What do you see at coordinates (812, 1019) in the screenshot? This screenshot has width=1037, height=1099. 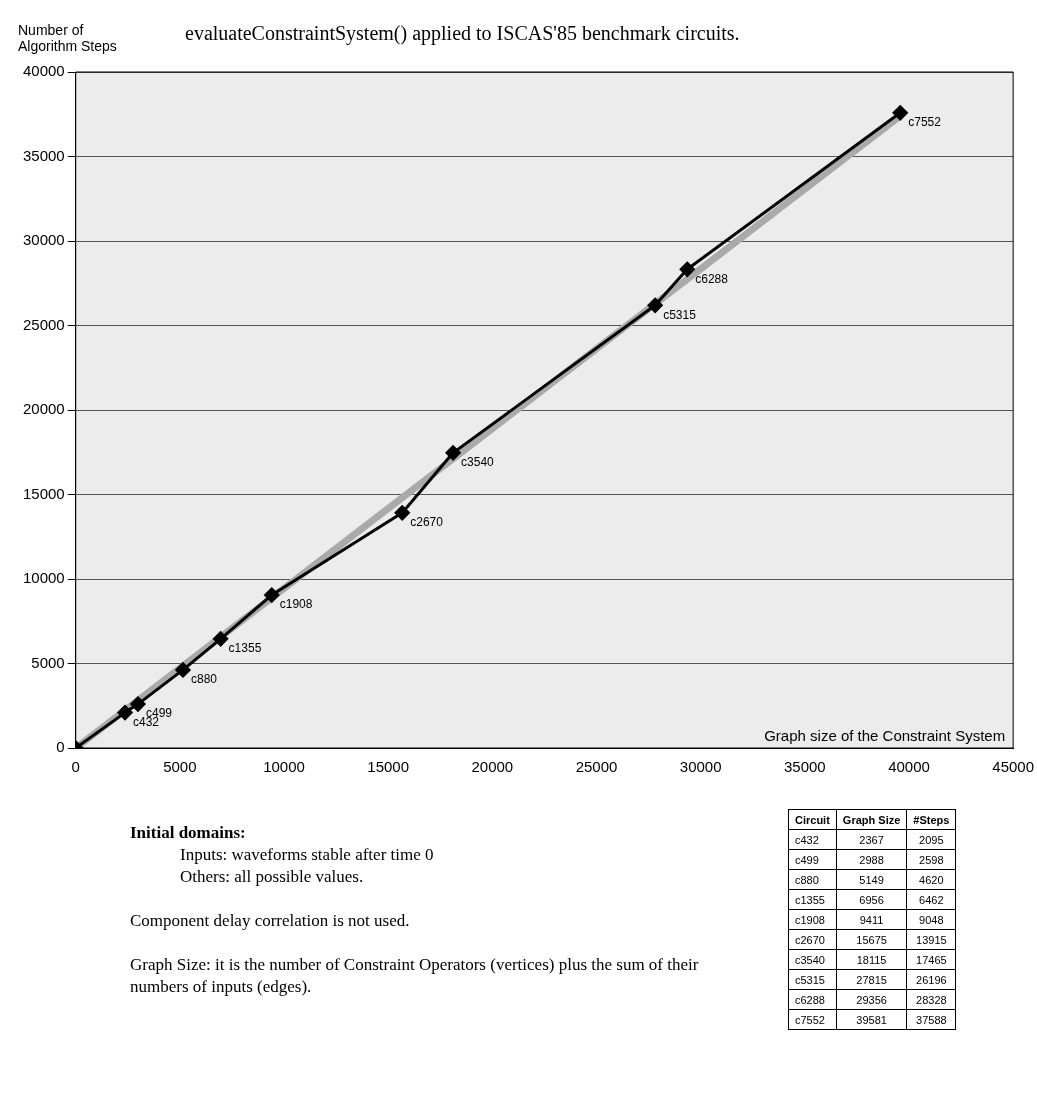 I see `category-label: c7552` at bounding box center [812, 1019].